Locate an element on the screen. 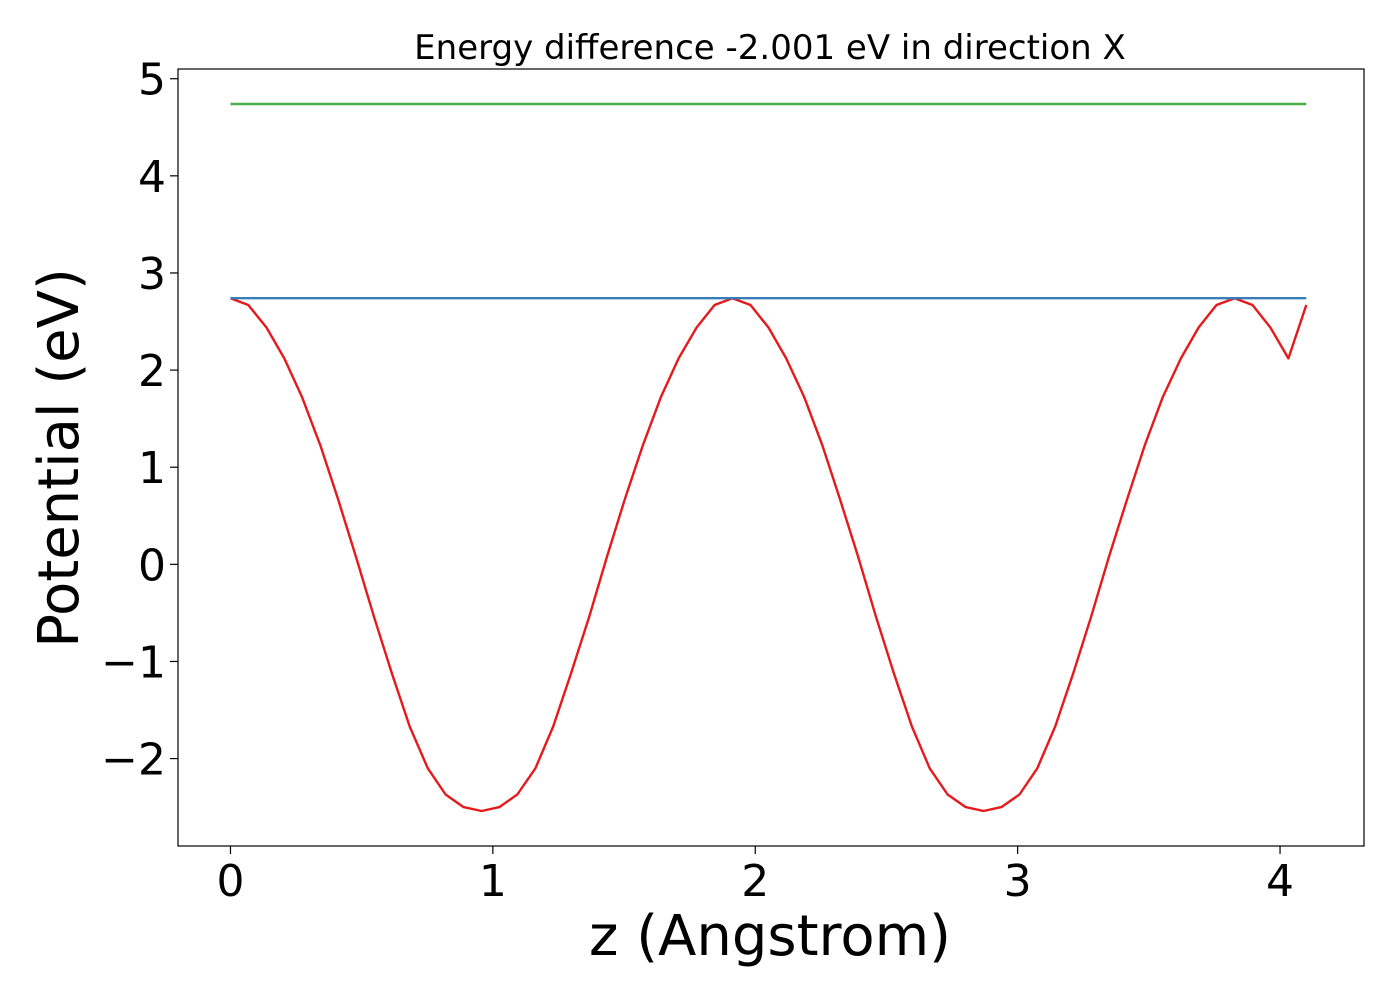 The height and width of the screenshot is (1000, 1400). y-tick-label: 1 is located at coordinates (152, 468).